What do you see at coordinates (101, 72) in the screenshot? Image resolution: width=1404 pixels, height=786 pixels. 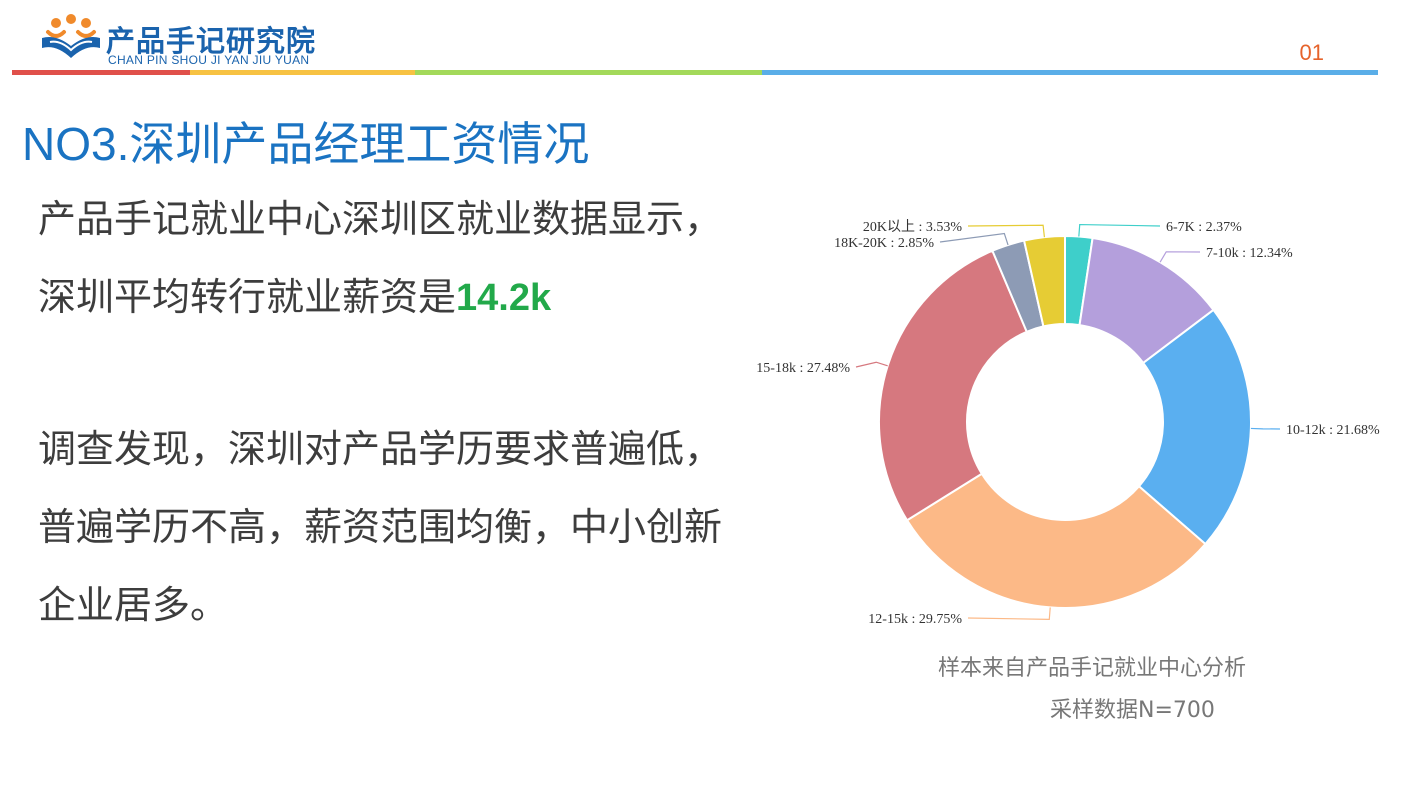 I see `color-bar-segment-red` at bounding box center [101, 72].